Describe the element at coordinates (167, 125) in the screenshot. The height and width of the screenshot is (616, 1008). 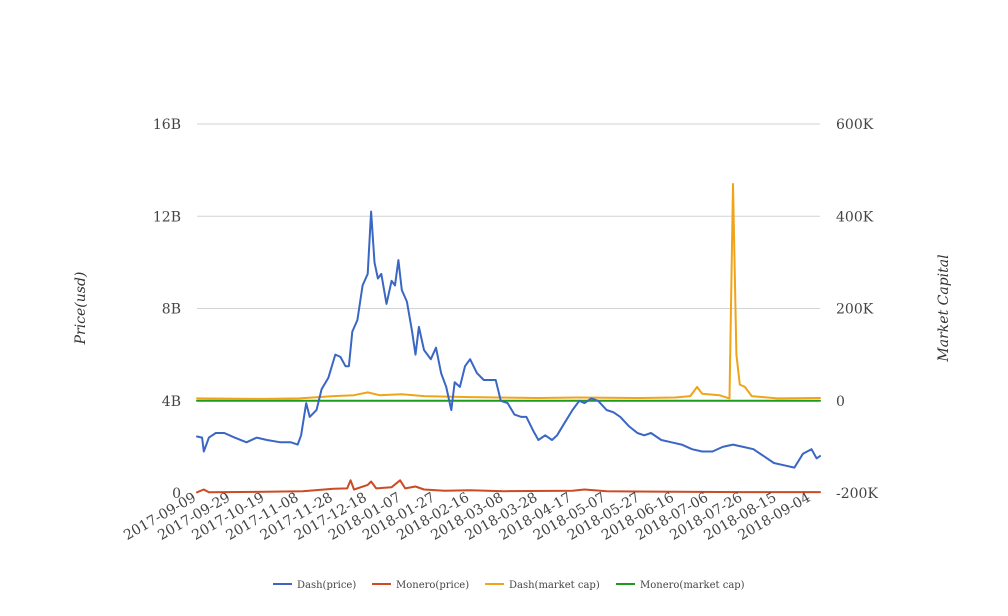
I see `y-tick-label-left: 16B` at that location.